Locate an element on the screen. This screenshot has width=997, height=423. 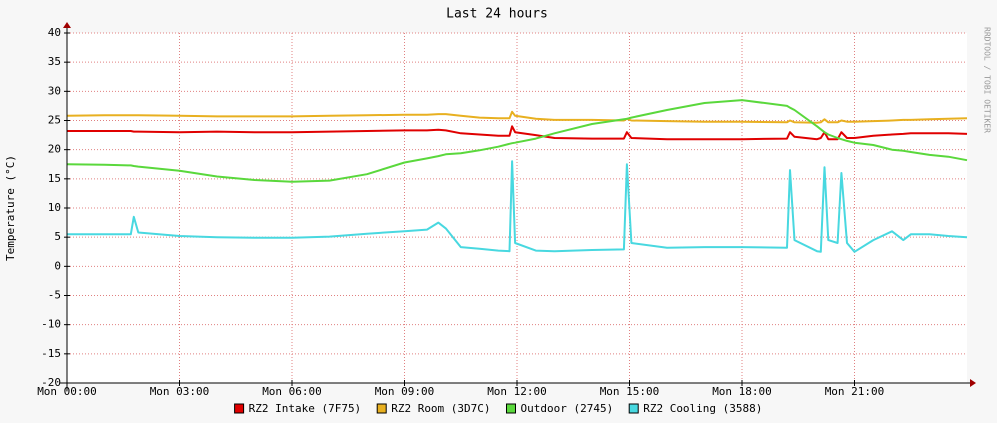
legend-item: RZ2 Room (3D7C) is located at coordinates (433, 408).